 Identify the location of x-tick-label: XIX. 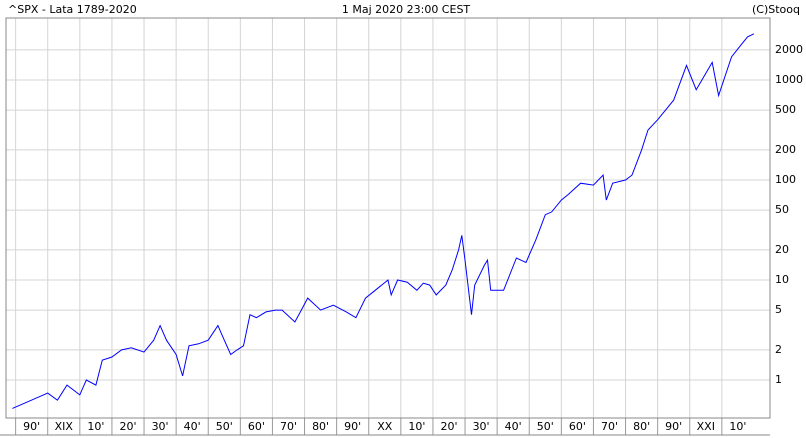
(64, 426).